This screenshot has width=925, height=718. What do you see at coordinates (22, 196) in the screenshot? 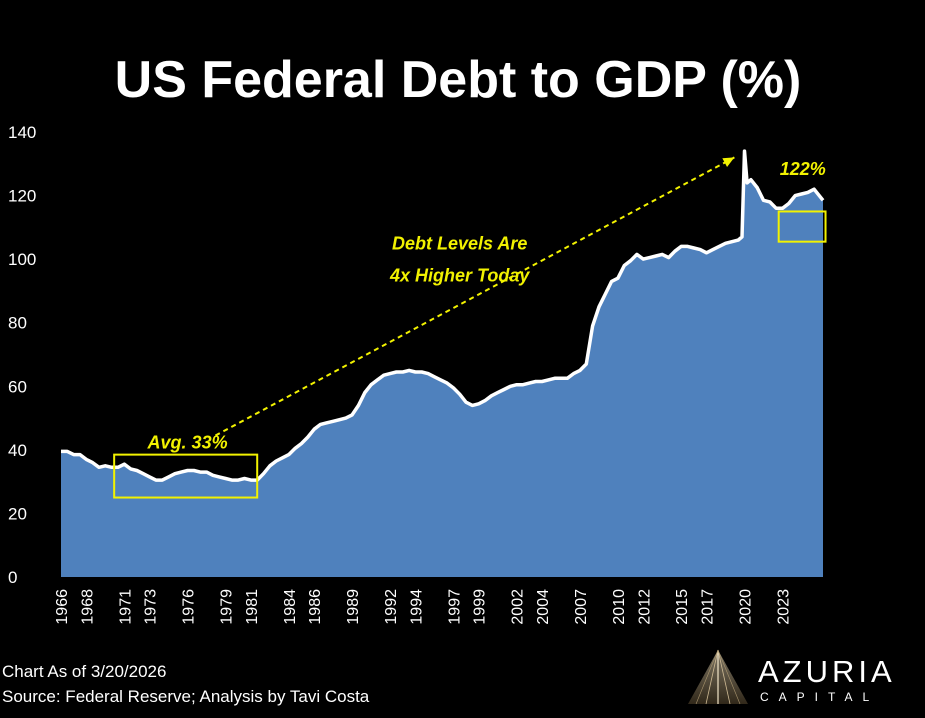
I see `y-tick-label: 120` at bounding box center [22, 196].